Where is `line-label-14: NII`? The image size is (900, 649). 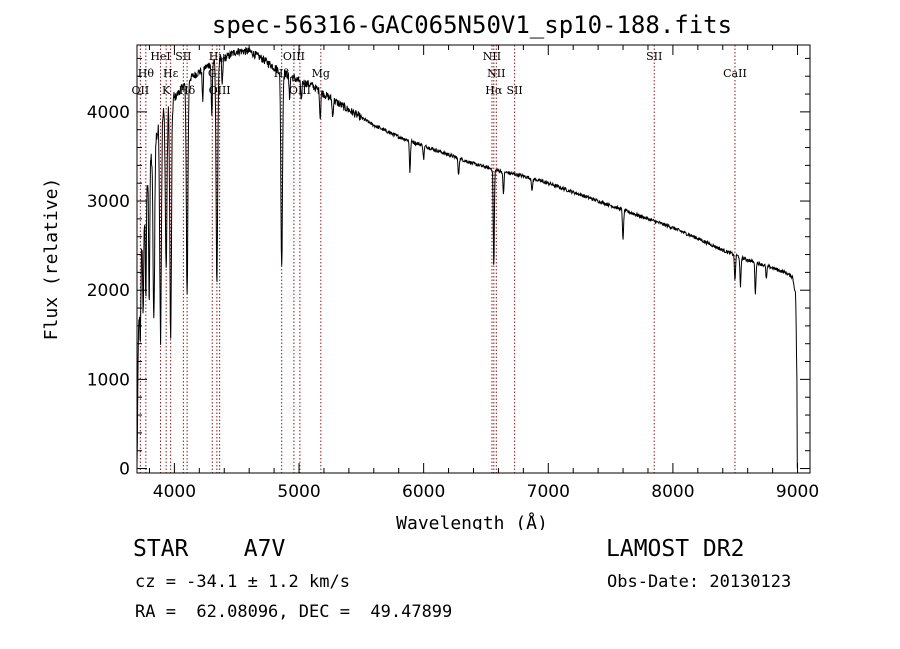 line-label-14: NII is located at coordinates (492, 56).